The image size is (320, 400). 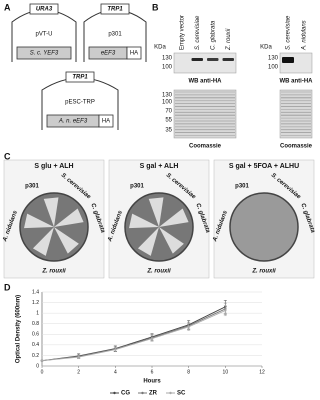 I want to click on y-tick-label: 1.2, so click(x=35, y=303).